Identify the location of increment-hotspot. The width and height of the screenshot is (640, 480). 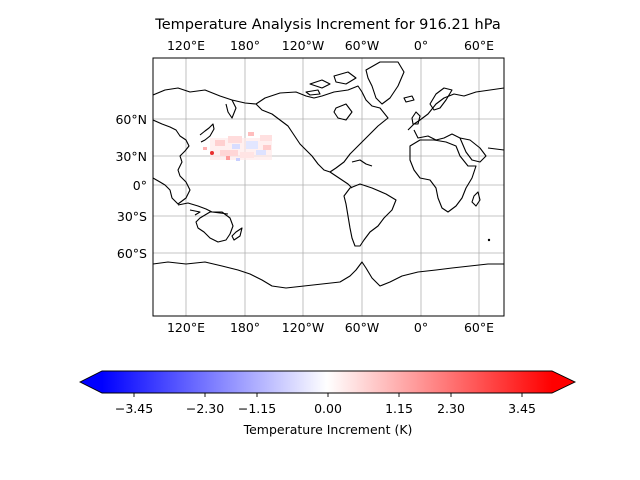
(212, 153).